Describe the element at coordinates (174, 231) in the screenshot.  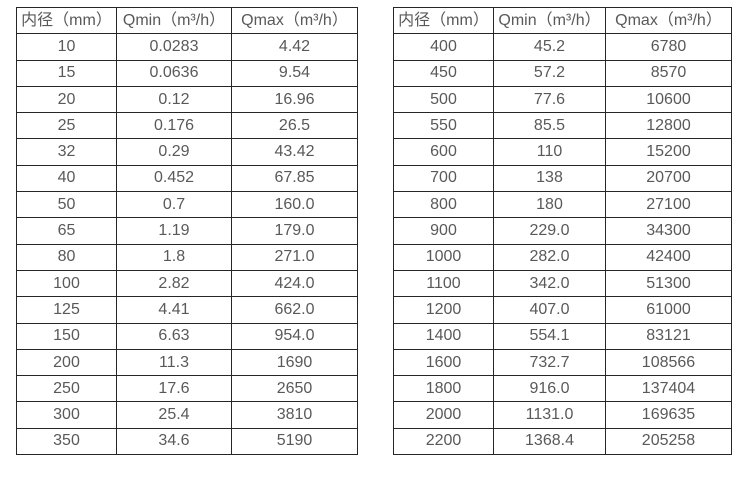
I see `table-cell: 1.19` at that location.